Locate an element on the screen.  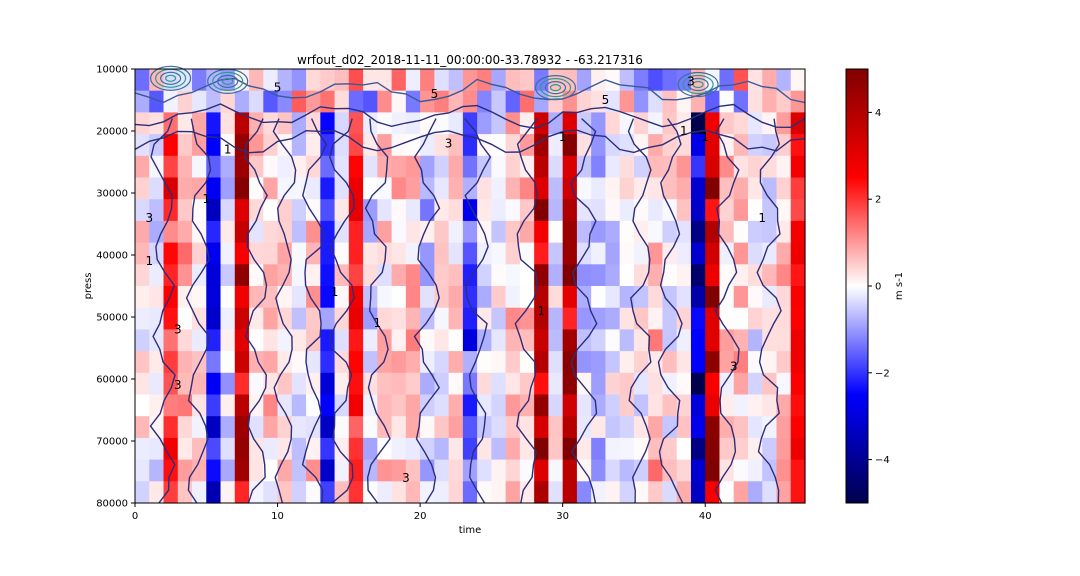
y-tick-label: 20000 is located at coordinates (112, 132).